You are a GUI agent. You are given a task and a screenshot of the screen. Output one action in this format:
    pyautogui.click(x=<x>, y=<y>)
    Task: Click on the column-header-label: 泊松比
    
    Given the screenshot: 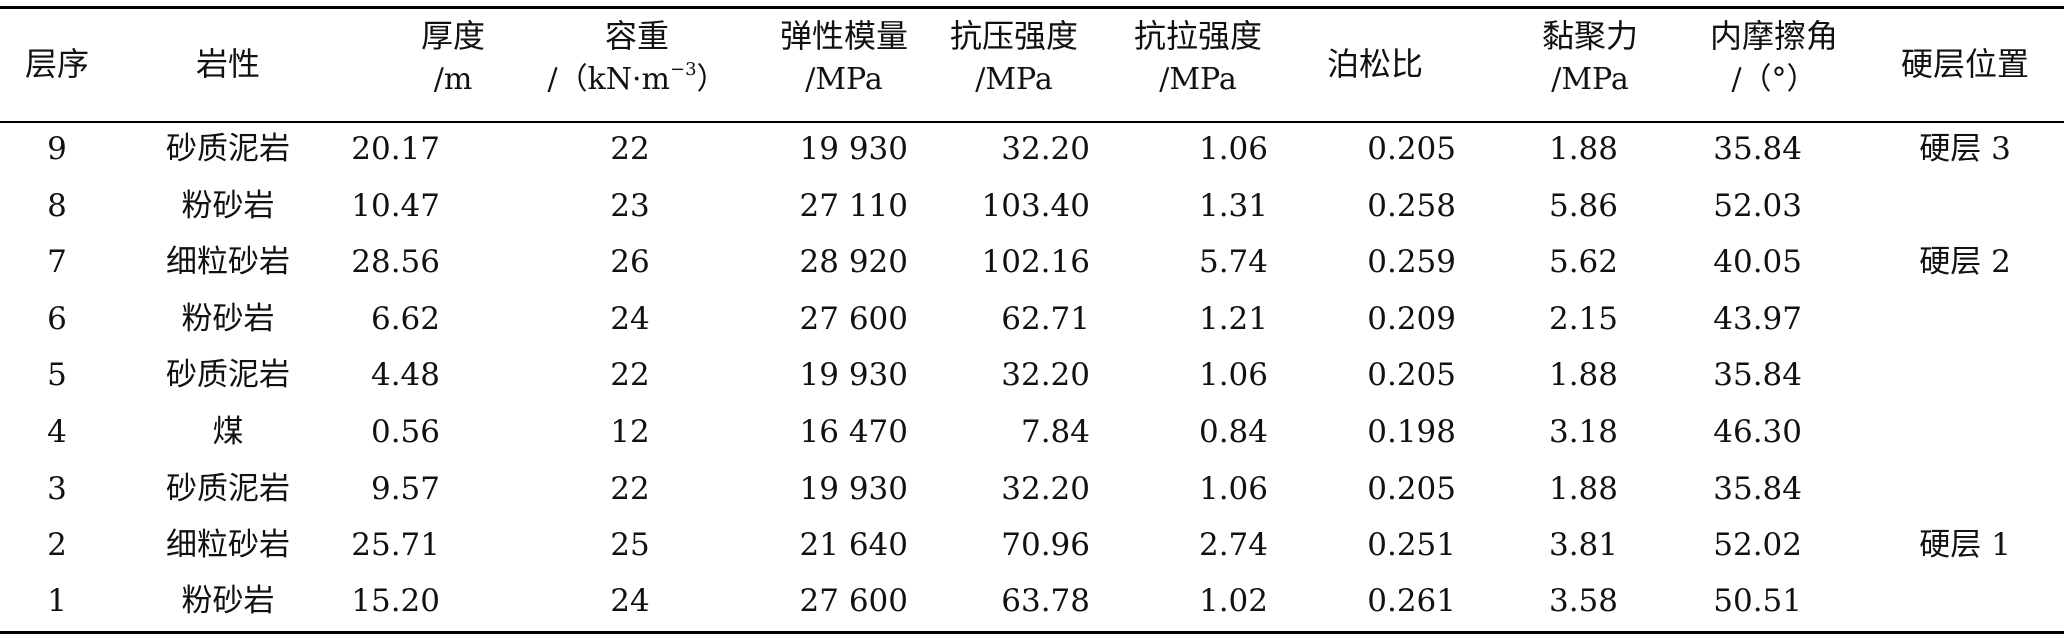 What is the action you would take?
    pyautogui.click(x=1375, y=64)
    